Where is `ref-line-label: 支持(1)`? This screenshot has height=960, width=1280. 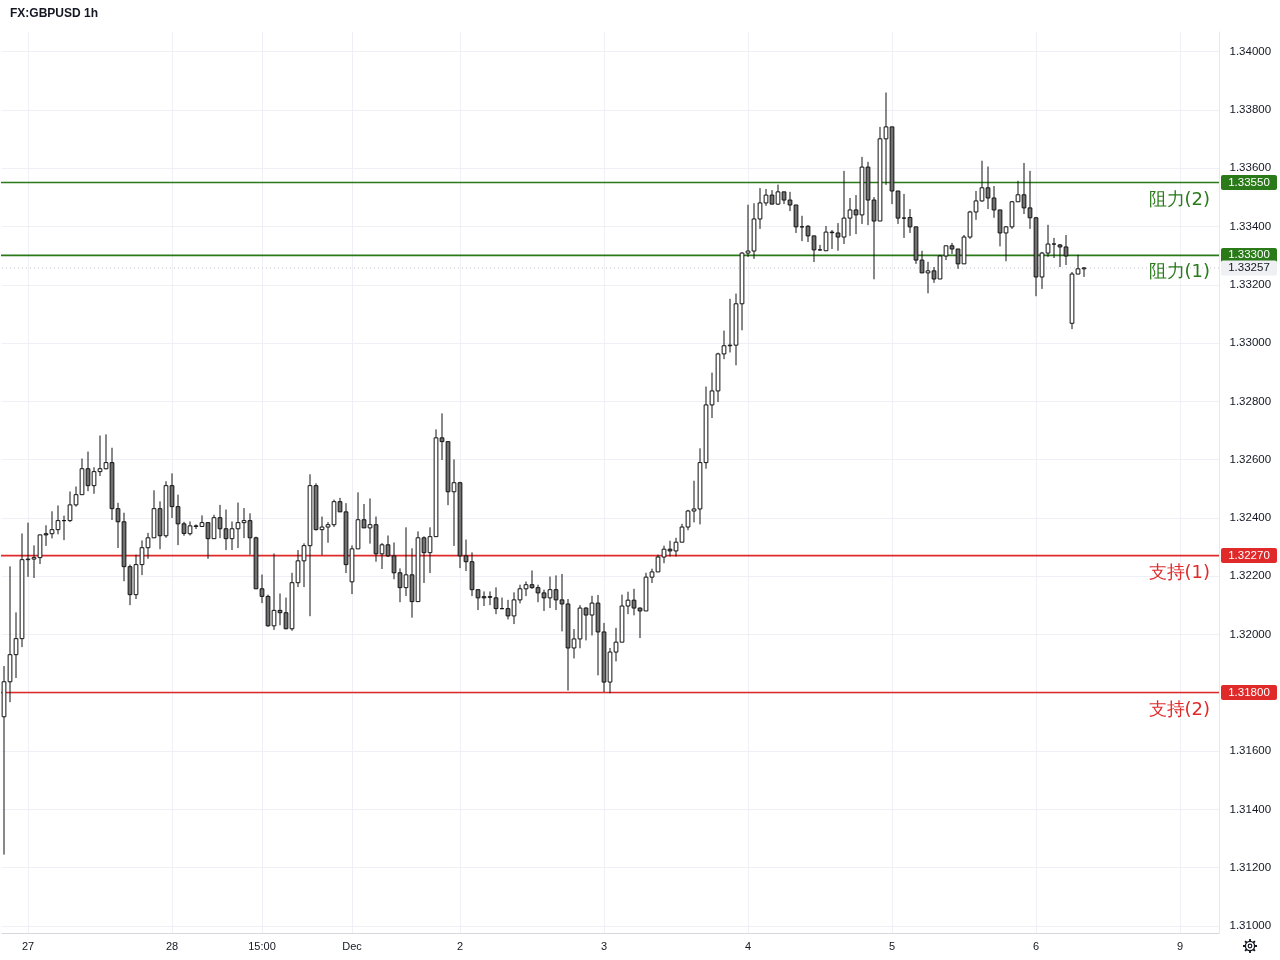
ref-line-label: 支持(1) is located at coordinates (1179, 571).